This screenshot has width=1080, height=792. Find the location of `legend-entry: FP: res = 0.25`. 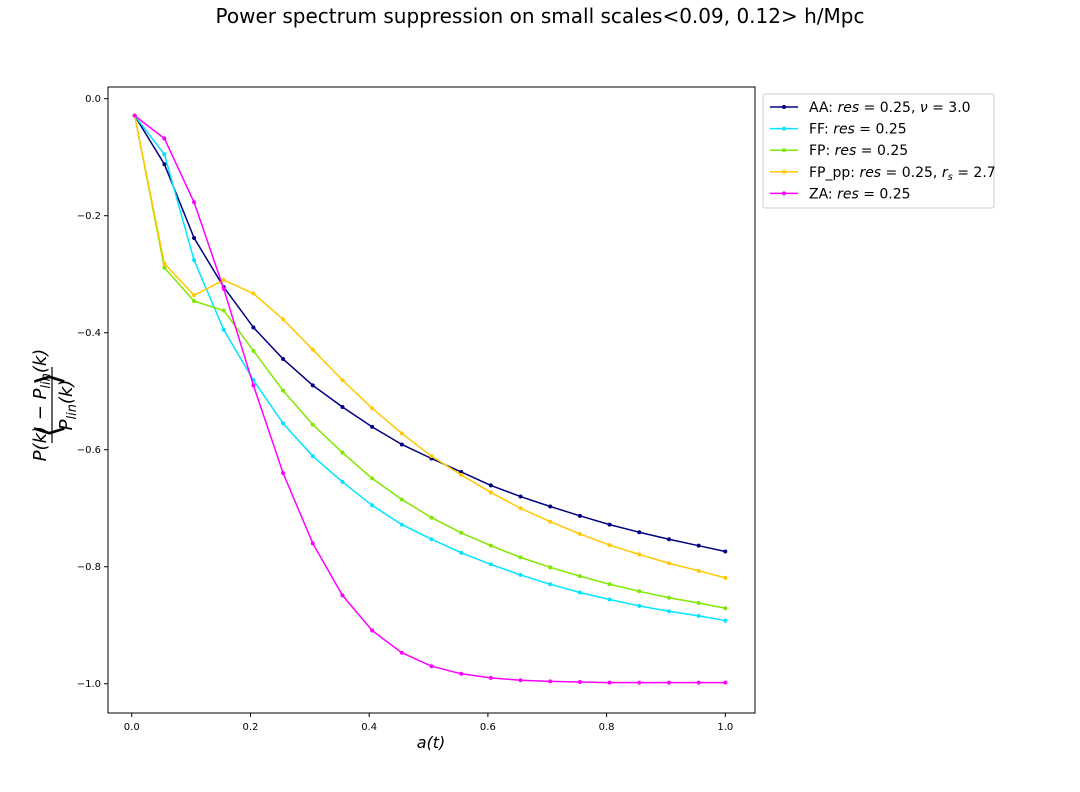

legend-entry: FP: res = 0.25 is located at coordinates (839, 151).